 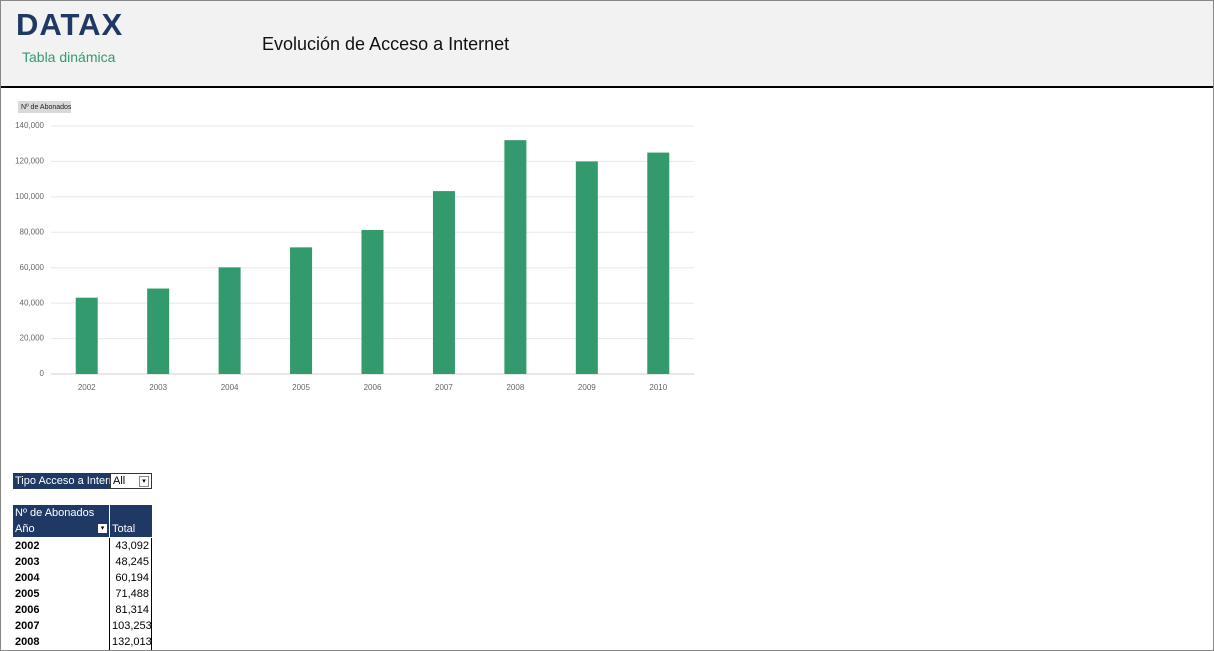 What do you see at coordinates (132, 642) in the screenshot?
I see `total-cell: 132,013` at bounding box center [132, 642].